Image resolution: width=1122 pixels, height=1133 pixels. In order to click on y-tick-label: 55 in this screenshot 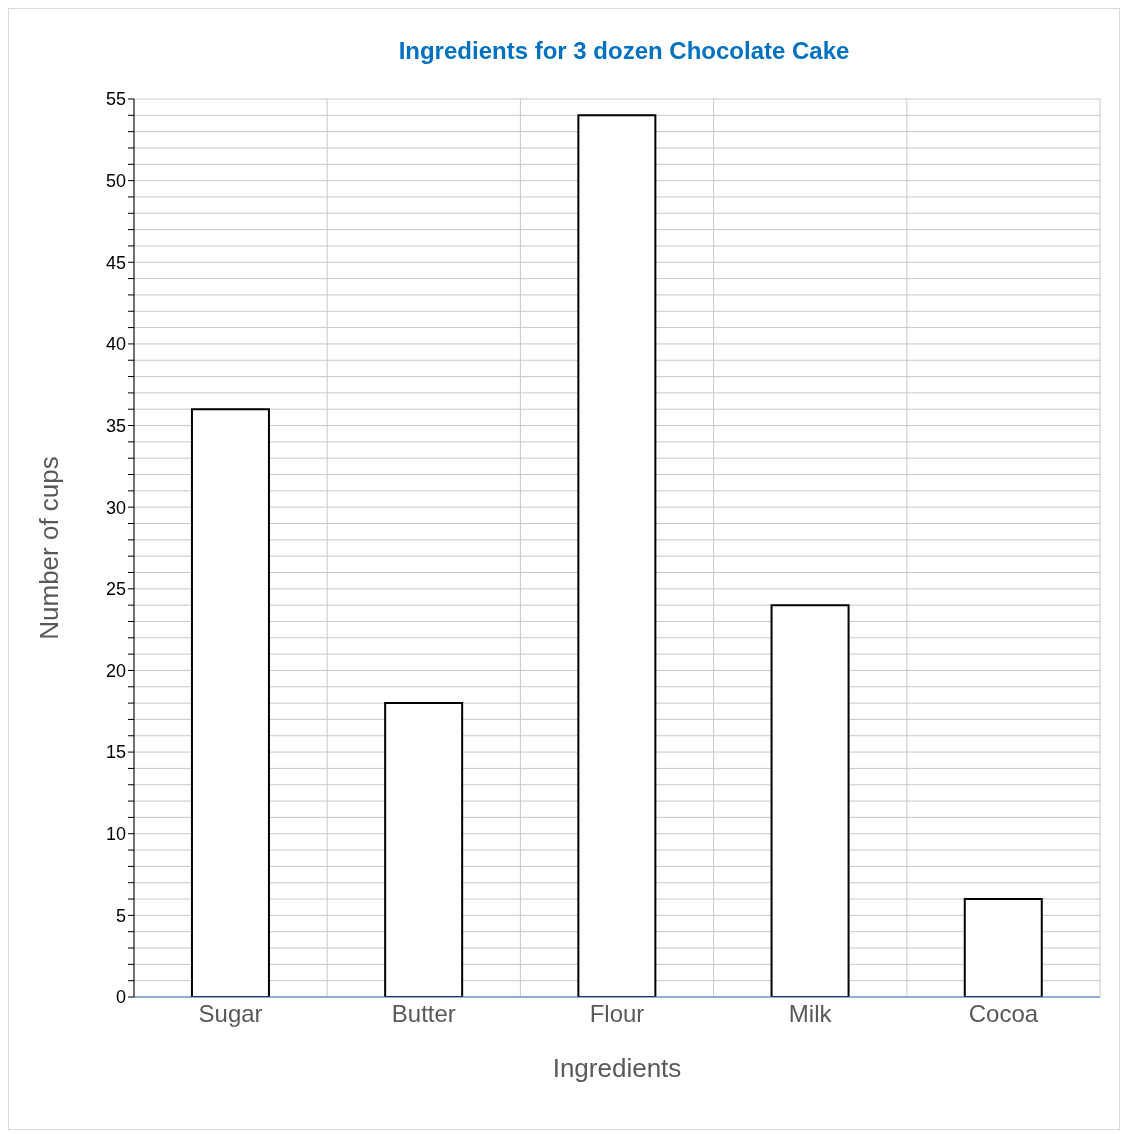, I will do `click(115, 99)`.